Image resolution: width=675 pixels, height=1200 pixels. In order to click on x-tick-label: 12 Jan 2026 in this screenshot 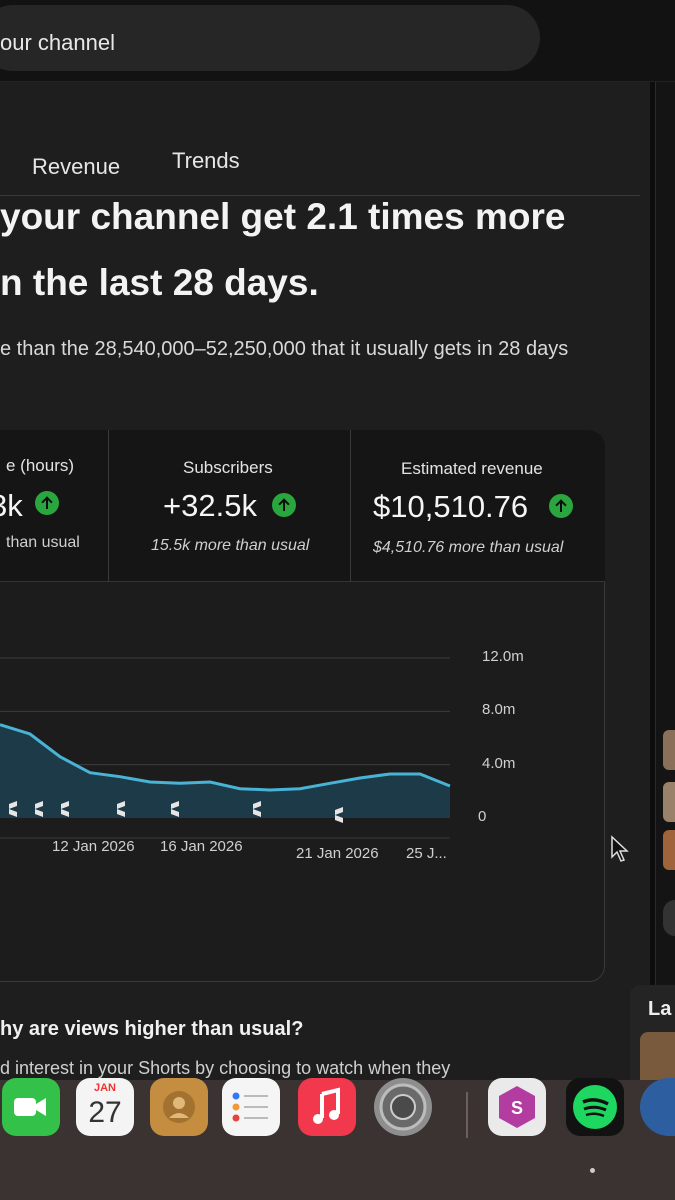, I will do `click(93, 846)`.